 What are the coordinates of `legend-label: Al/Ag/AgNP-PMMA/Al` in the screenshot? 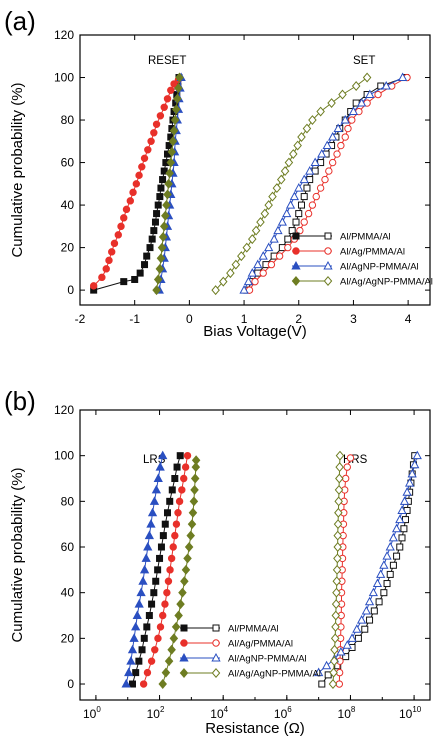 It's located at (274, 674).